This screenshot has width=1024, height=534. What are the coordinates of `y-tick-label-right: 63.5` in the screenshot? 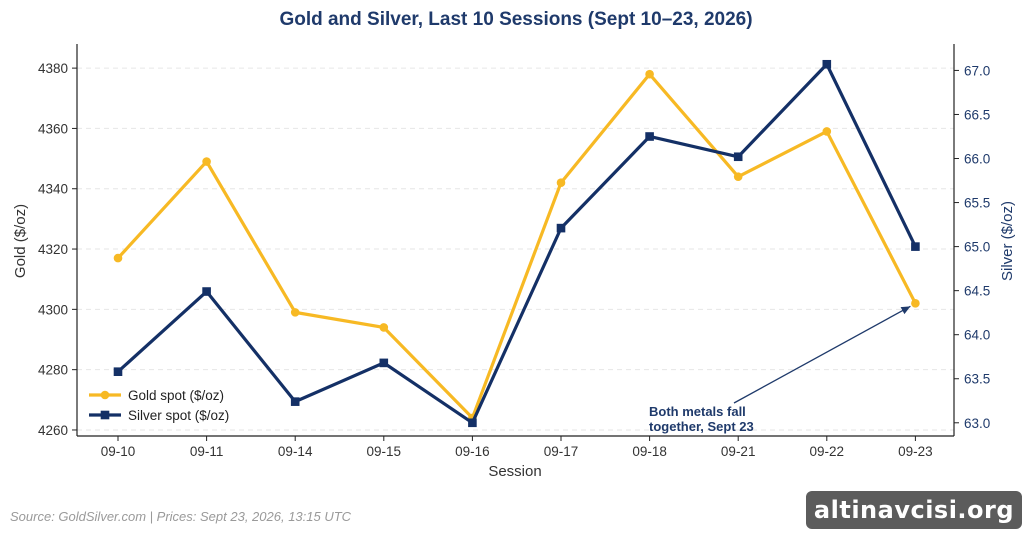 It's located at (977, 379).